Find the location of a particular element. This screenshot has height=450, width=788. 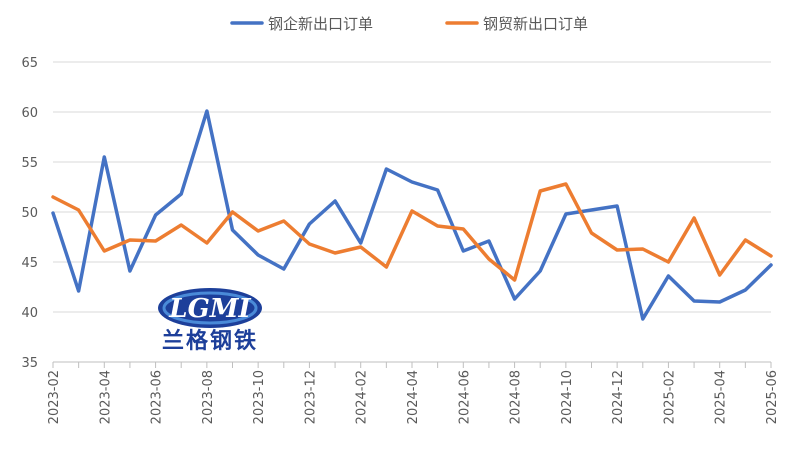

x-tick-label: 2023-12 is located at coordinates (310, 397).